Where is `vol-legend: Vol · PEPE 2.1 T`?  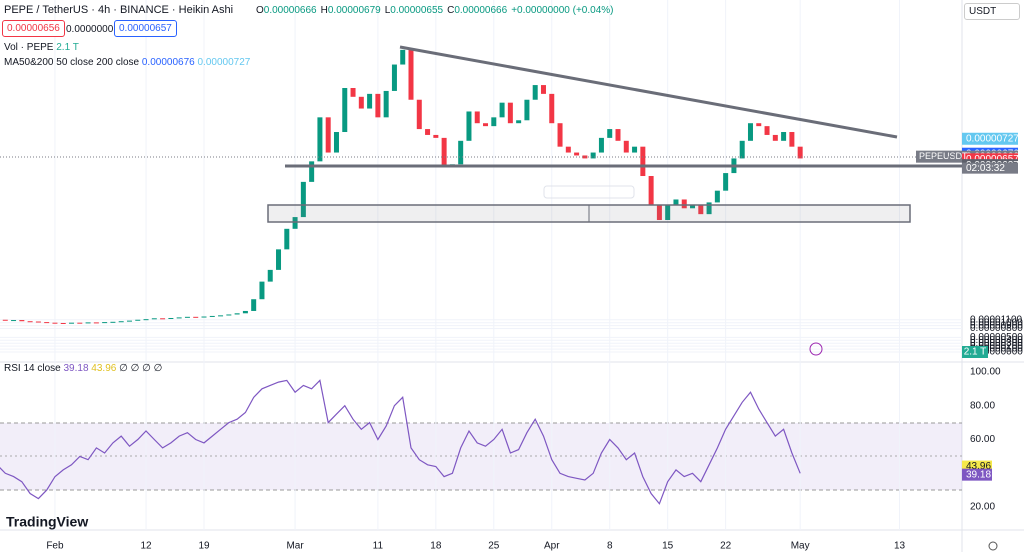
vol-legend: Vol · PEPE 2.1 T is located at coordinates (41, 47).